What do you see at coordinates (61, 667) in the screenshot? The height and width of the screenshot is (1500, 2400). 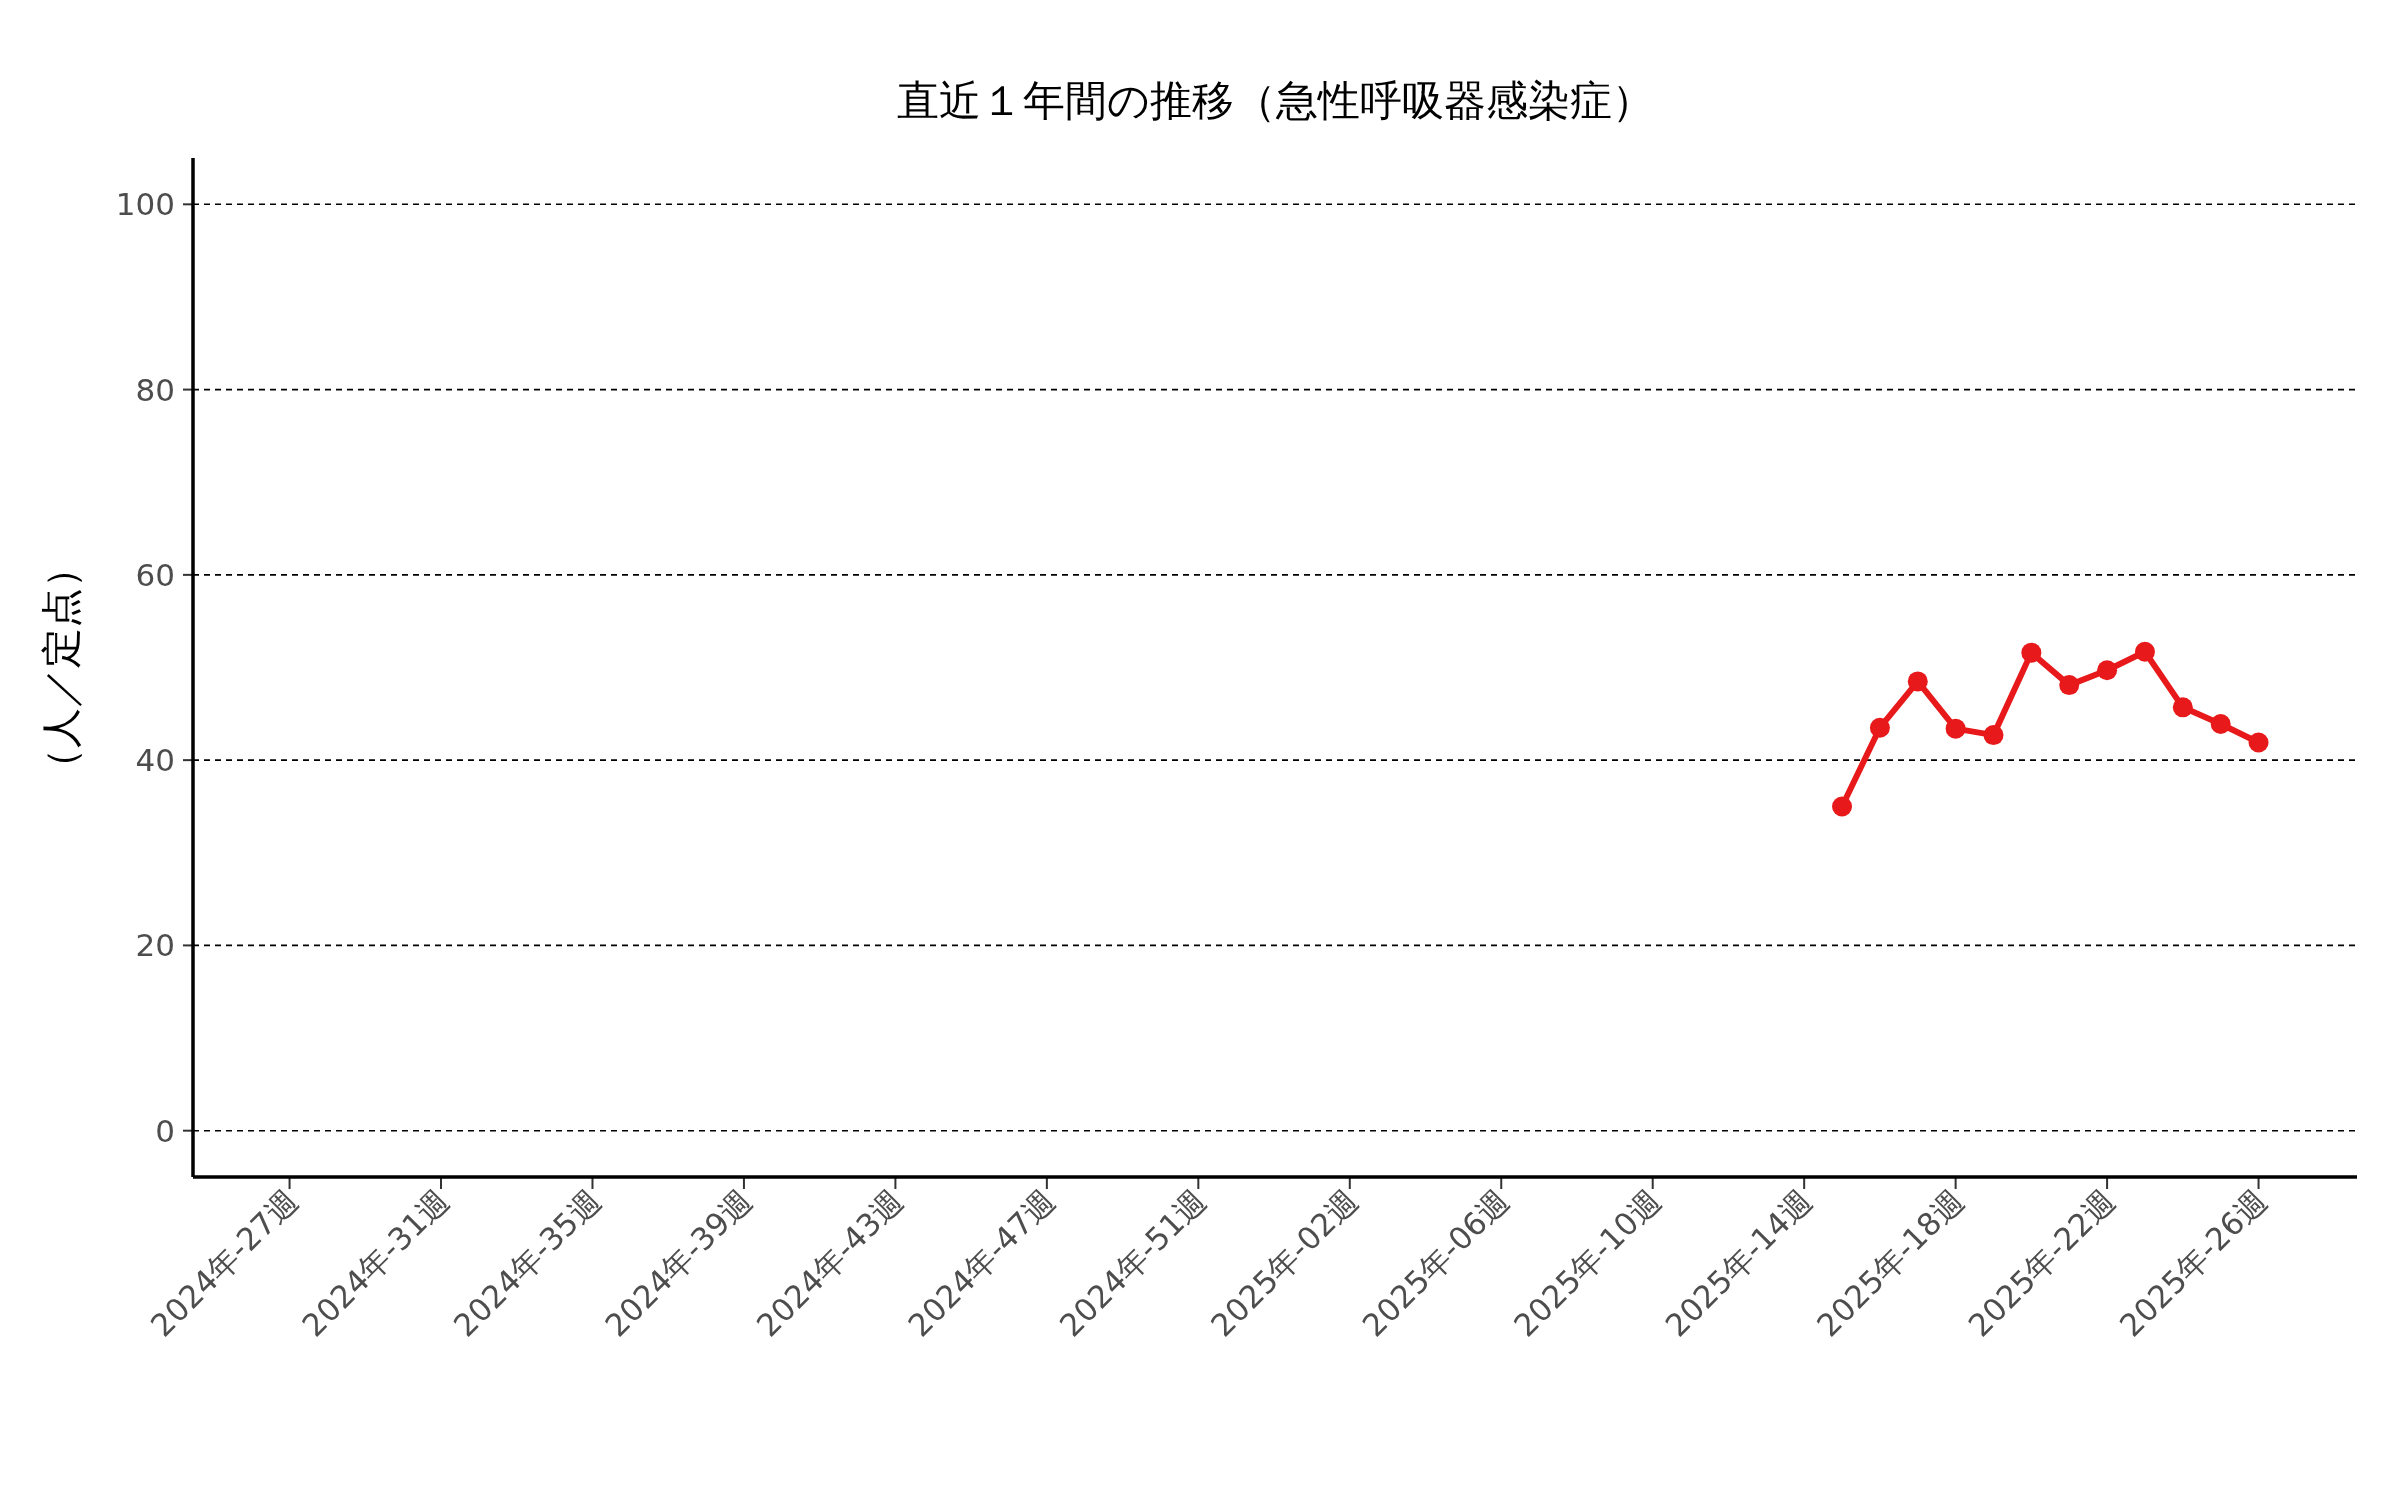 I see `y-axis-title: （人／定点）` at bounding box center [61, 667].